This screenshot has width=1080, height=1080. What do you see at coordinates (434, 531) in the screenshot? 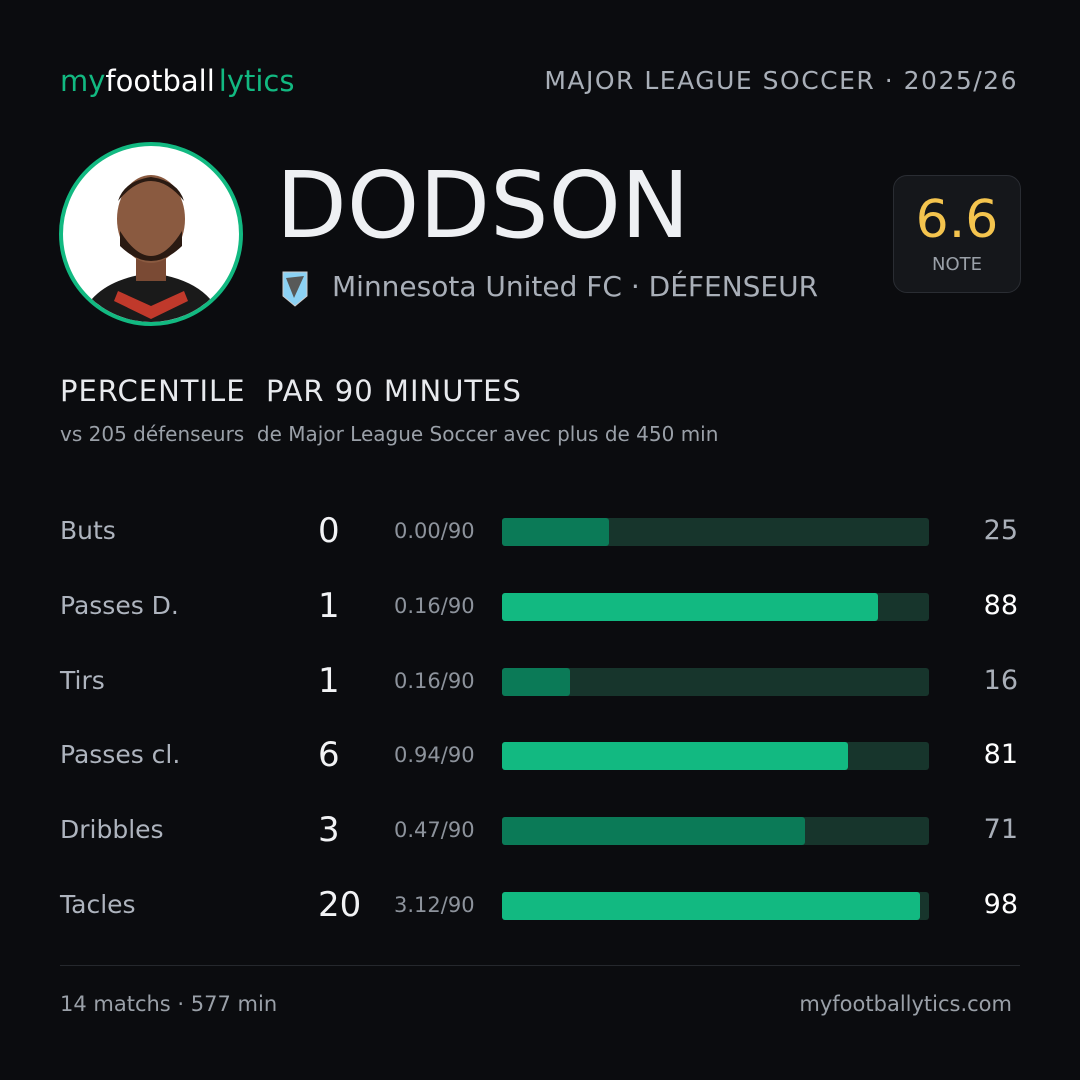
I see `stat-per90: 0.00/90` at bounding box center [434, 531].